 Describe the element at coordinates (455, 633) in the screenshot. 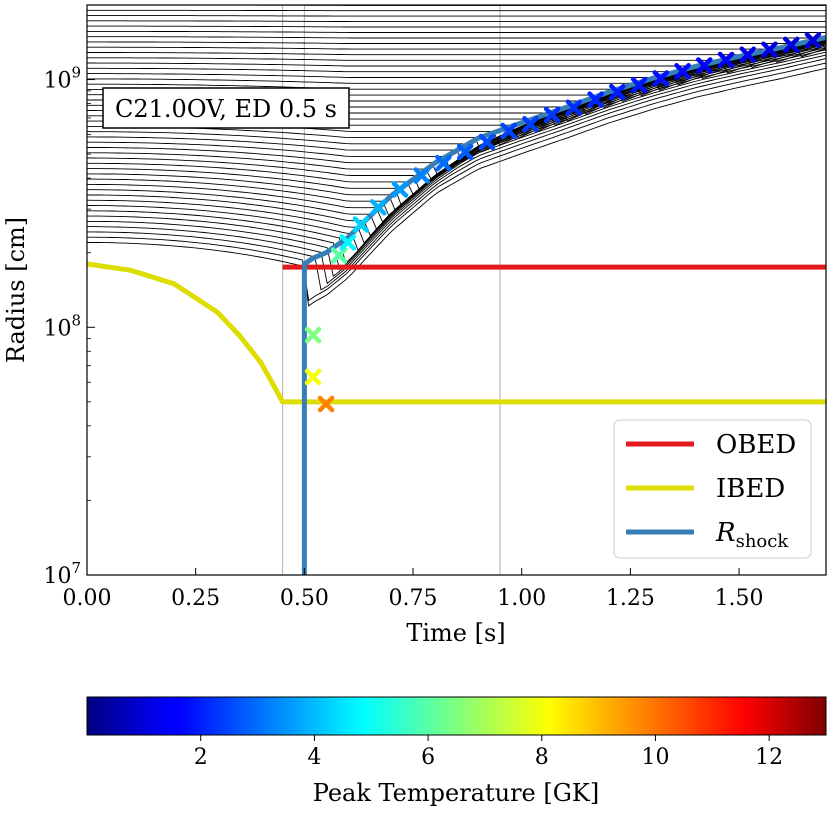

I see `x-axis-label: Time [s]` at that location.